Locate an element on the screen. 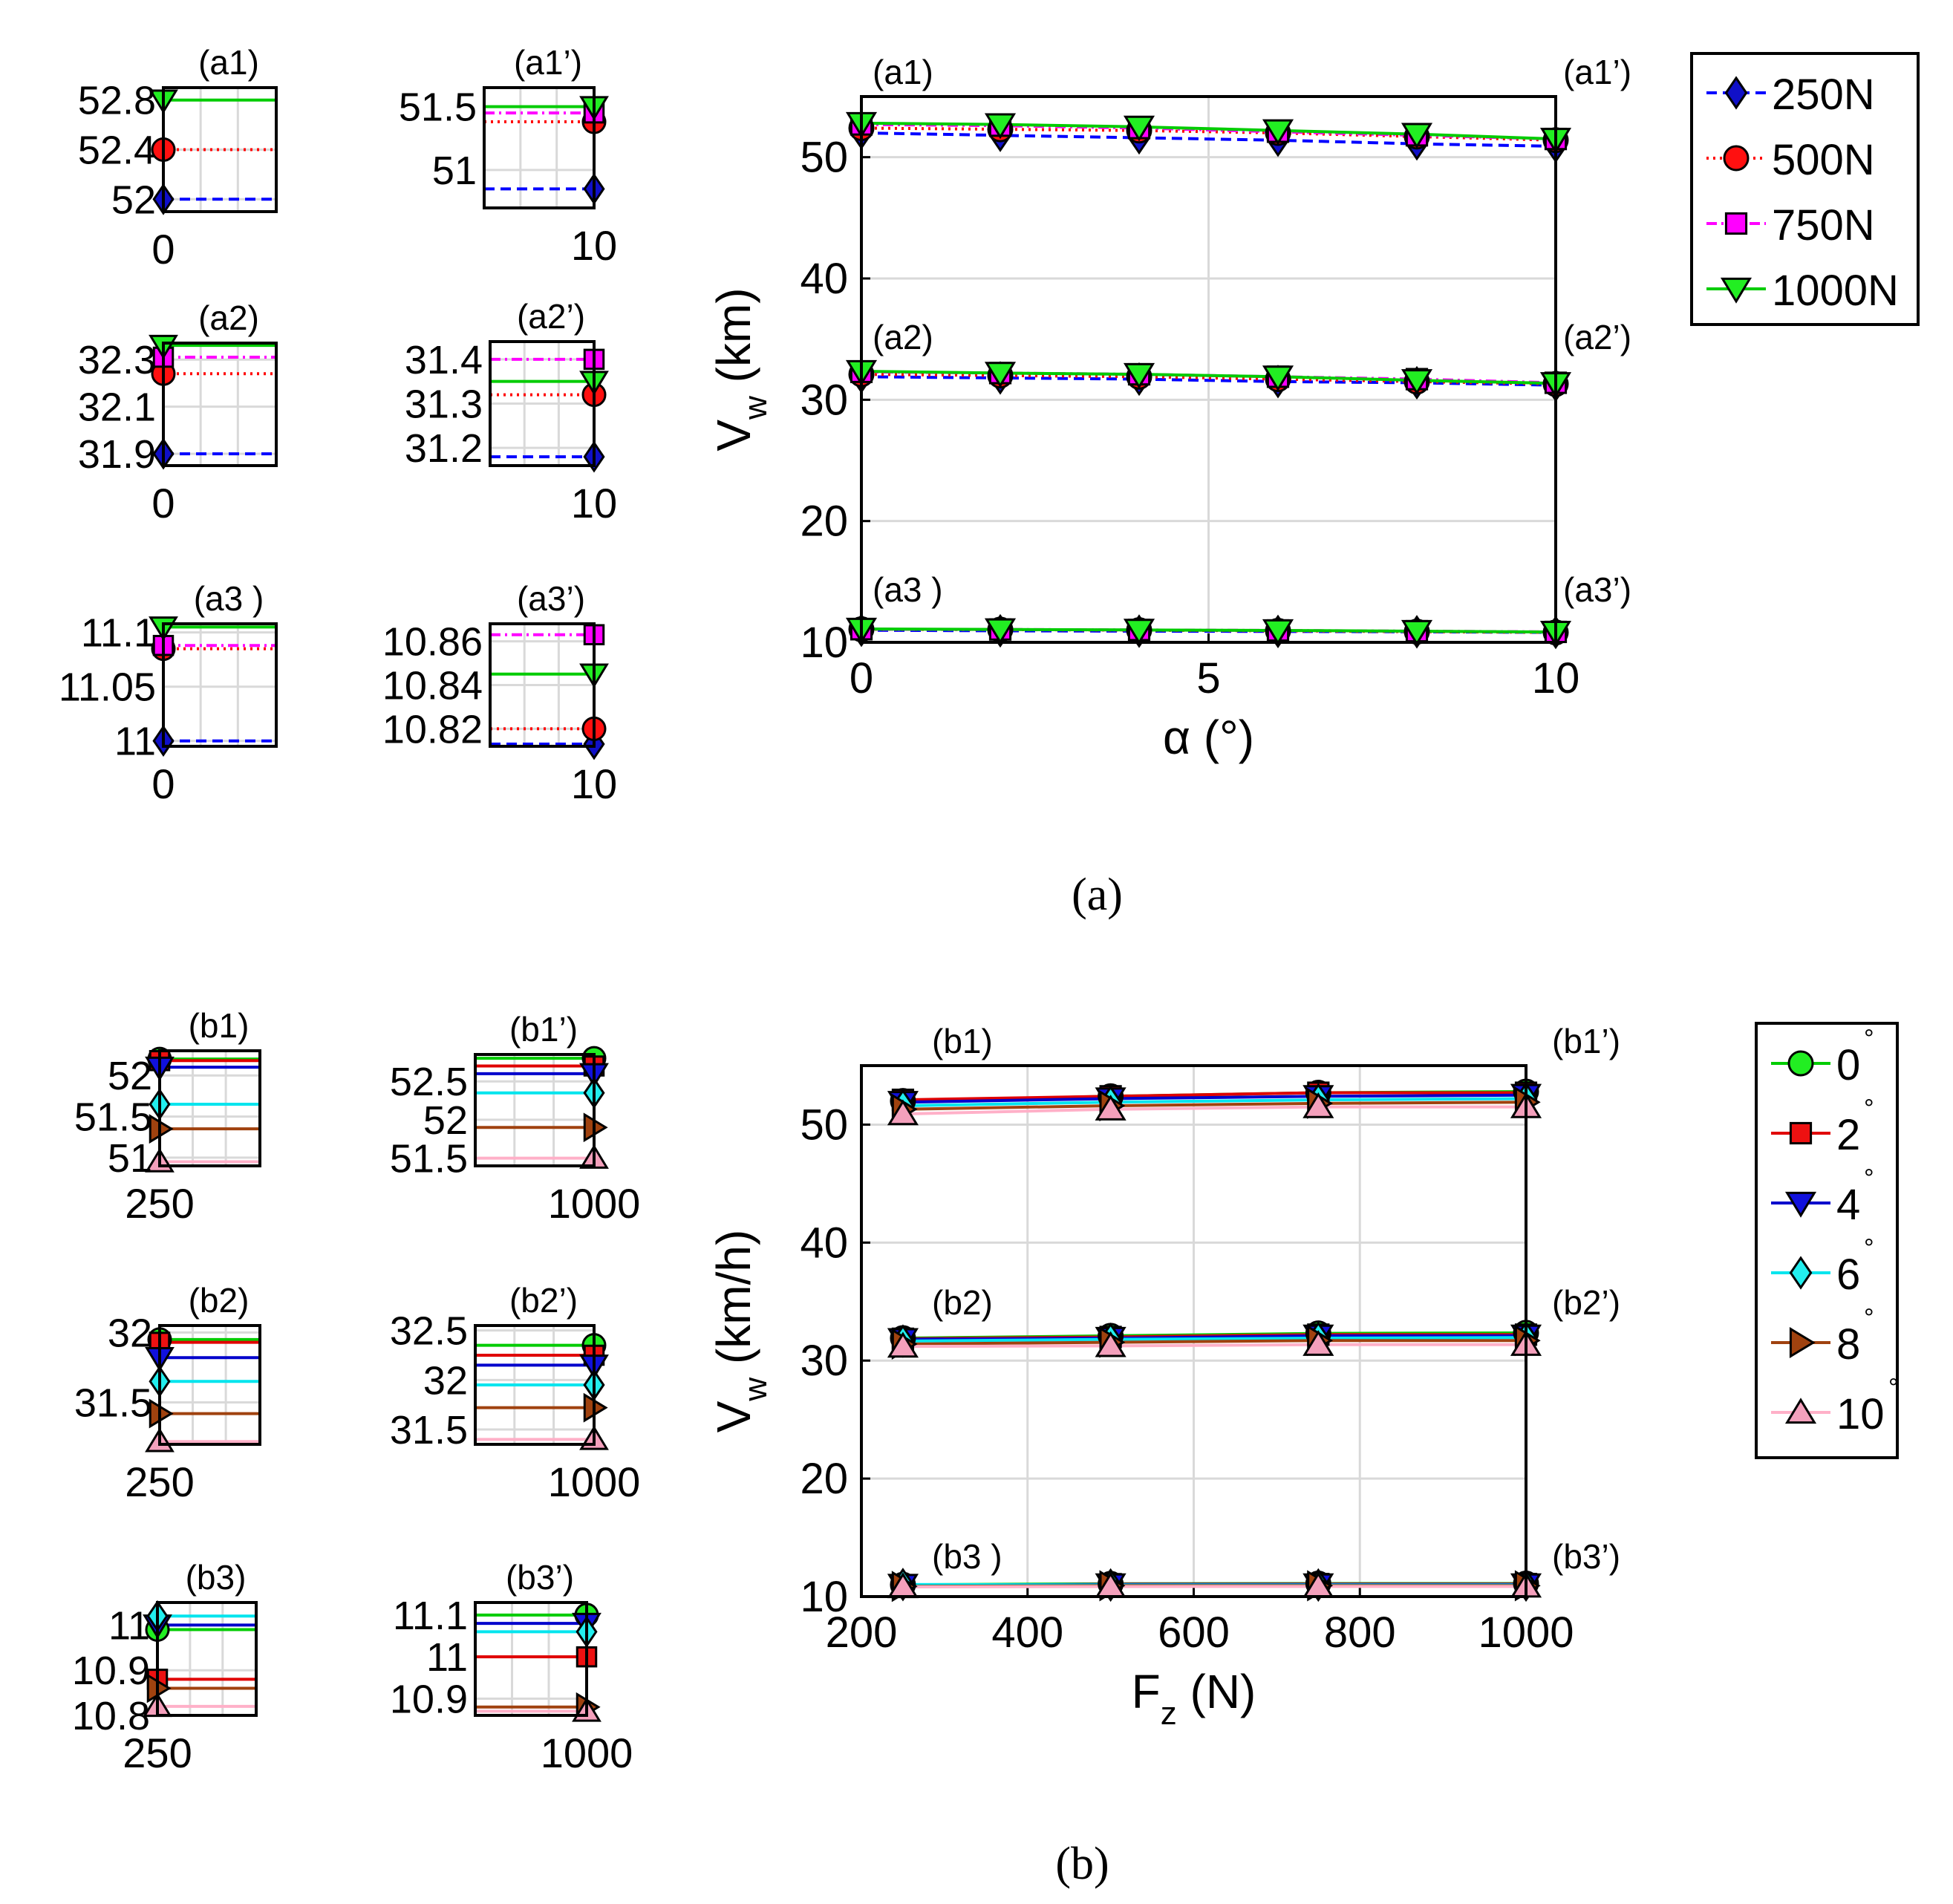 Image resolution: width=1953 pixels, height=1904 pixels. x-axis-label: α (°) is located at coordinates (1208, 738).